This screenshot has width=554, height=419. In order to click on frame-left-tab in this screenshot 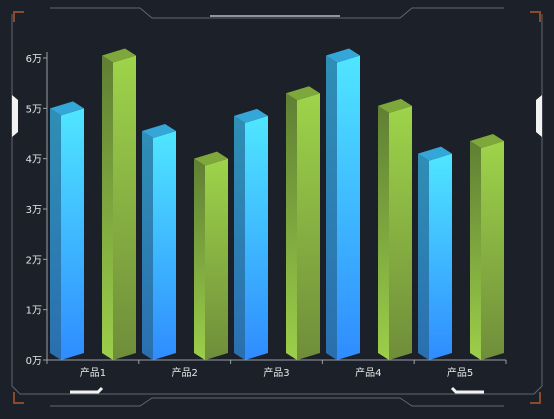, I will do `click(15, 116)`.